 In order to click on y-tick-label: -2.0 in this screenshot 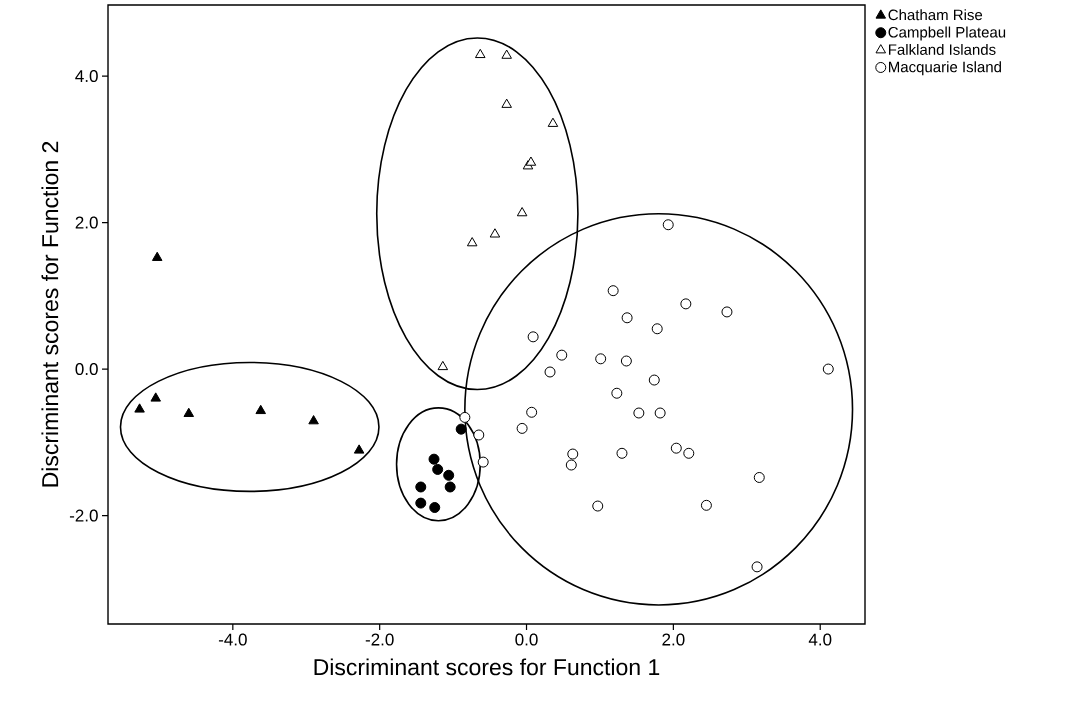, I will do `click(83, 515)`.